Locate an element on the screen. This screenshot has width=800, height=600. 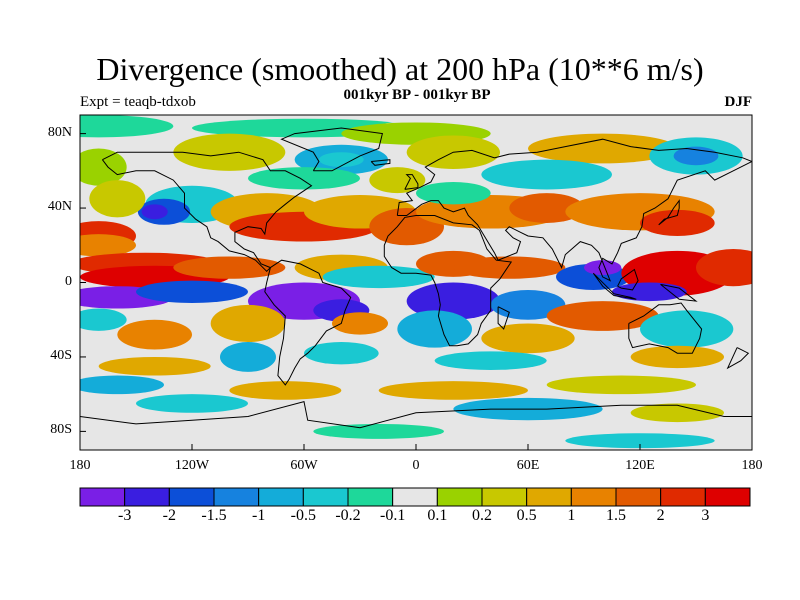
lon-tick-label: 60E is located at coordinates (528, 465).